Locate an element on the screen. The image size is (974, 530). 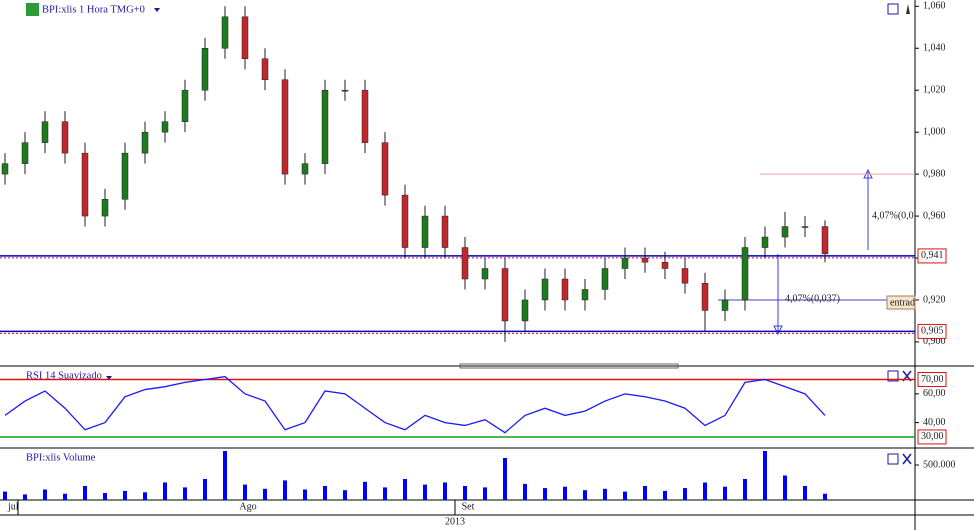
arrow-head is located at coordinates (778, 330).